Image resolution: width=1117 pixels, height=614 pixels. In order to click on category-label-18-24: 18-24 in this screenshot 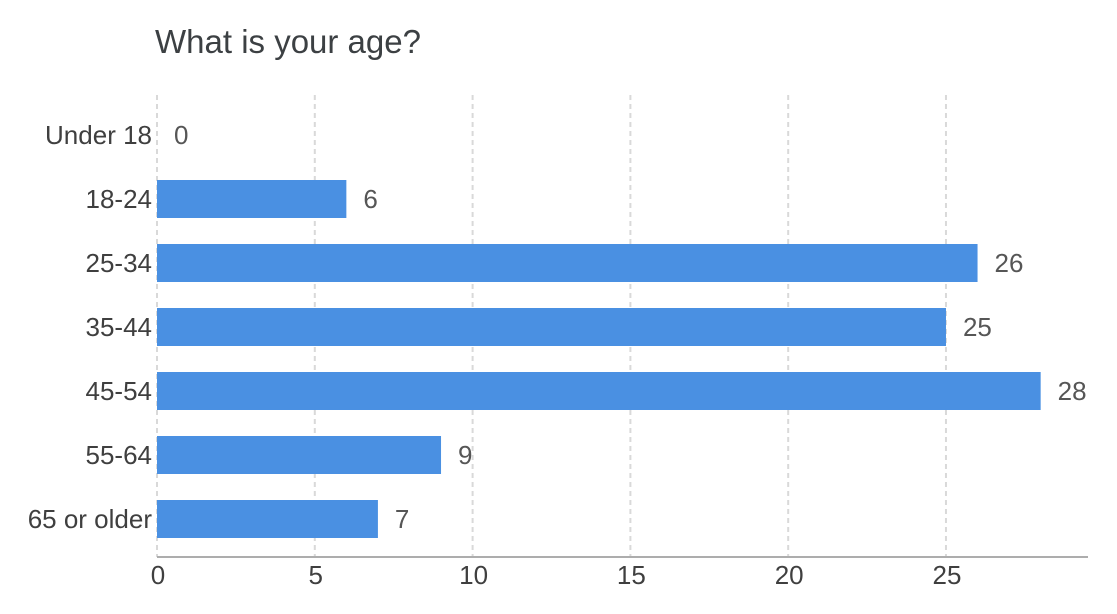, I will do `click(119, 199)`.